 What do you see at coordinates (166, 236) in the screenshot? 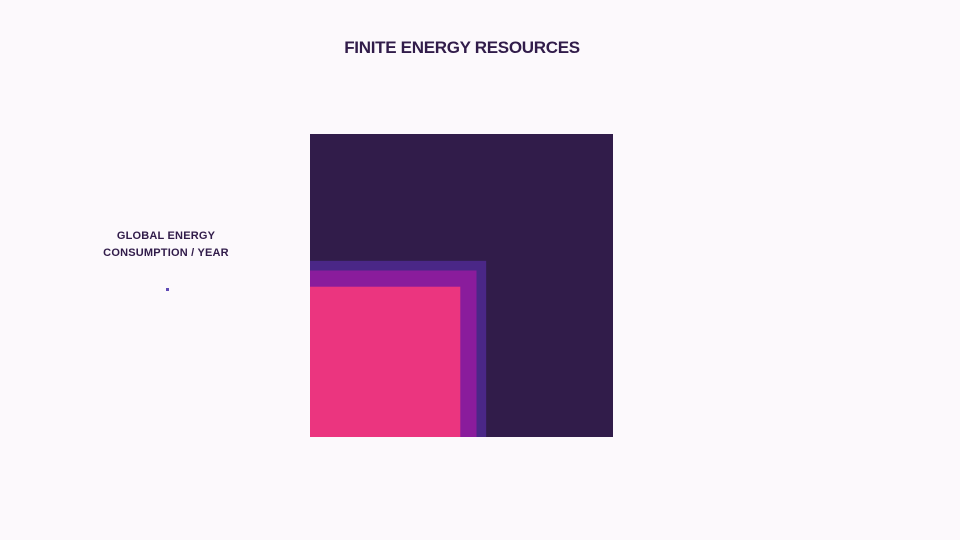
I see `consumption-label-line-1: GLOBAL ENERGY` at bounding box center [166, 236].